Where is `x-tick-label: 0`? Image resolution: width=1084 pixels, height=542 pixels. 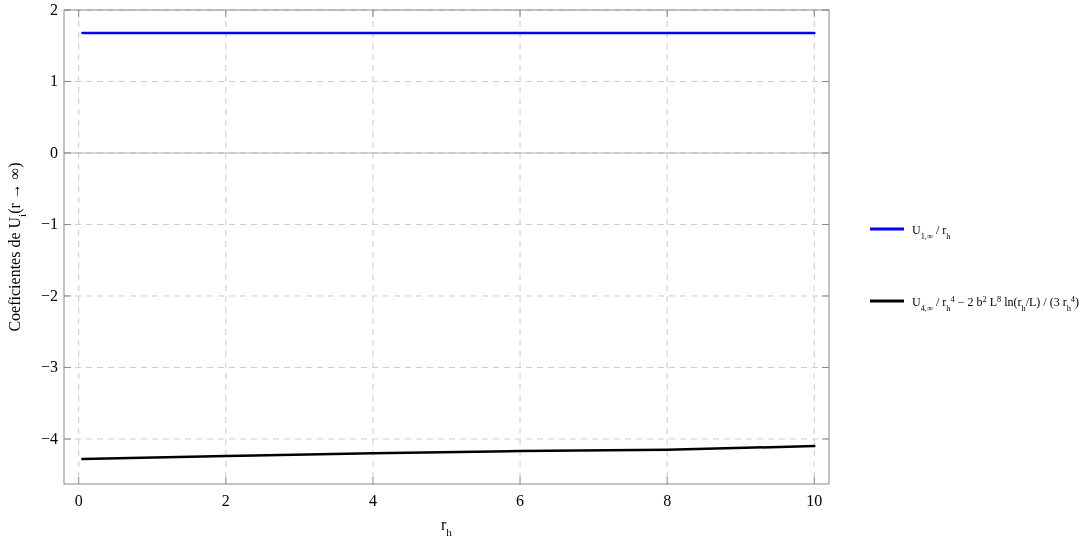 x-tick-label: 0 is located at coordinates (78, 500).